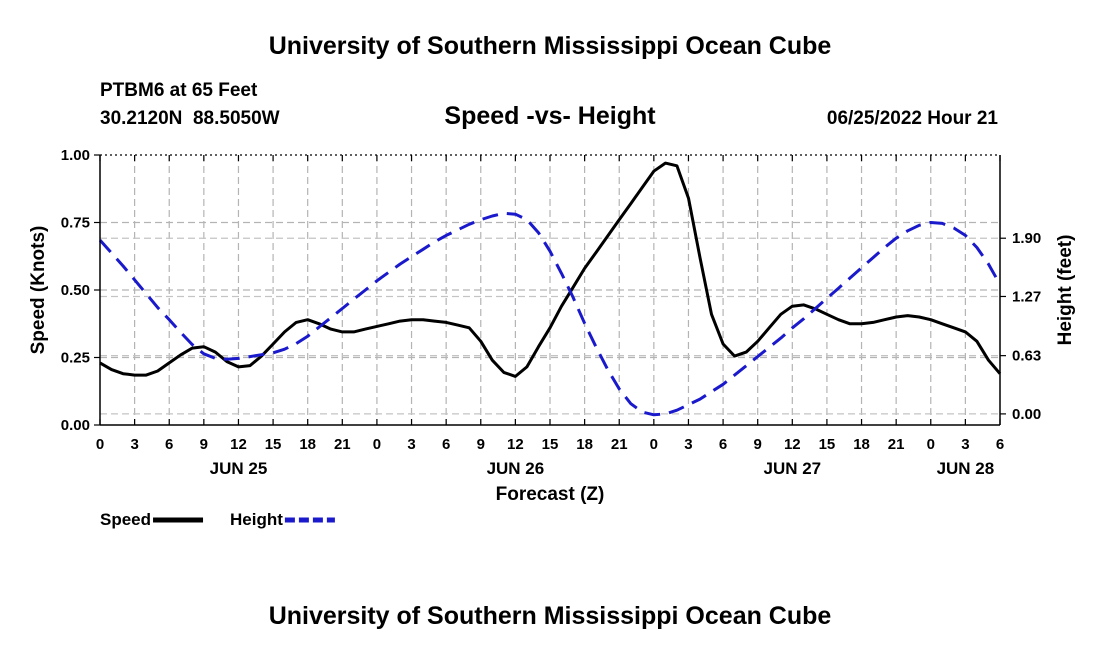 This screenshot has height=650, width=1100. I want to click on right-tick-label: 0.63, so click(1026, 356).